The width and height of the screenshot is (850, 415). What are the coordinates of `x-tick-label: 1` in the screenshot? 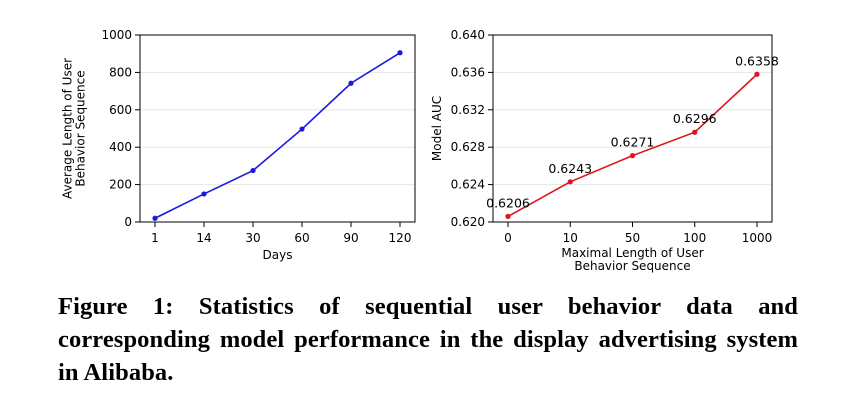 It's located at (155, 238).